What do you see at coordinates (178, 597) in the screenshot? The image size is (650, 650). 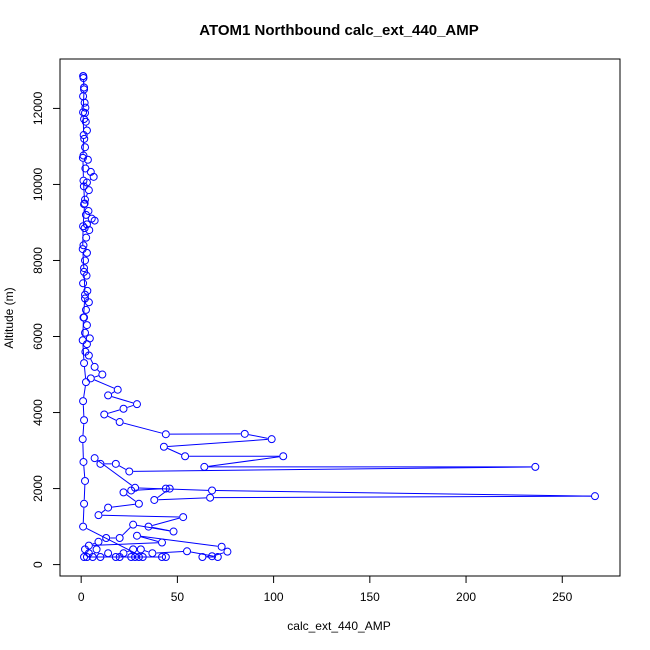 I see `x-tick-label: 50` at bounding box center [178, 597].